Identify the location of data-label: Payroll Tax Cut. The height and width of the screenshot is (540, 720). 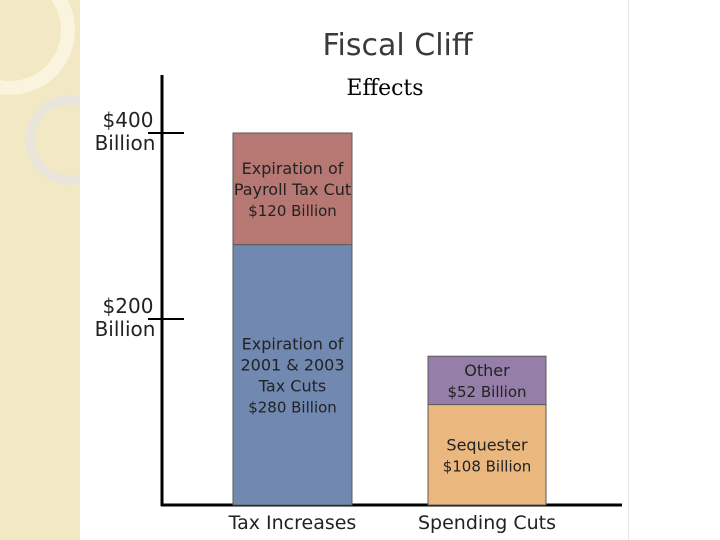
(292, 189).